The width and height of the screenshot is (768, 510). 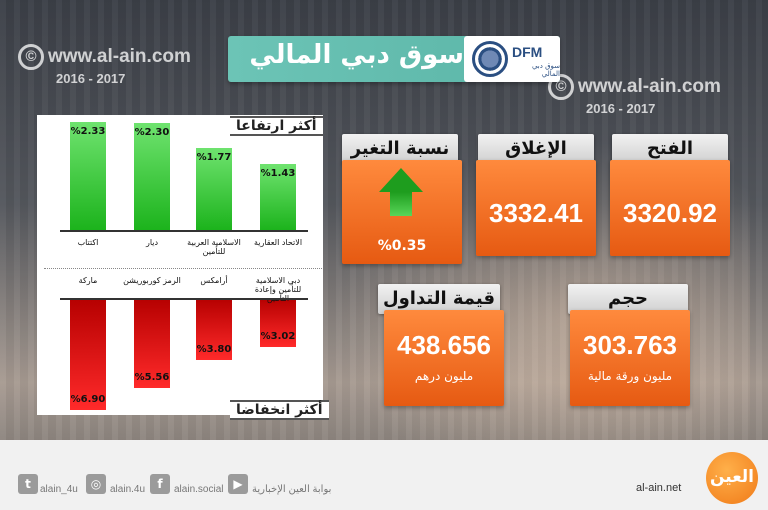 What do you see at coordinates (356, 55) in the screenshot?
I see `page-title: سوق دبي المالي` at bounding box center [356, 55].